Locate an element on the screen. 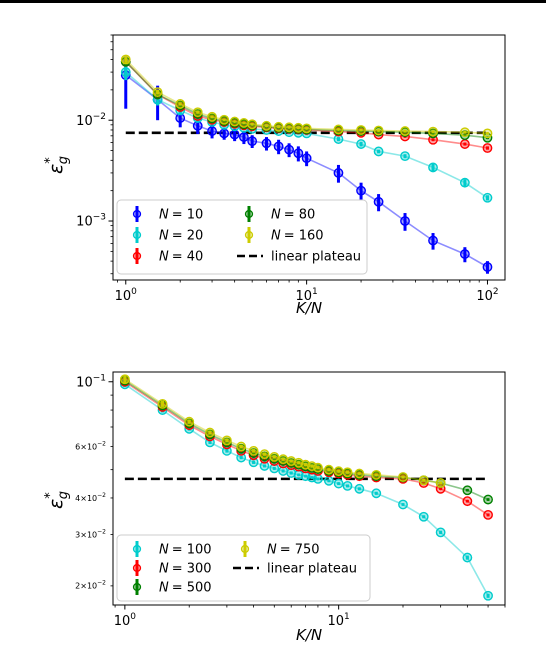 The height and width of the screenshot is (650, 546). legend-entry: N = 100 is located at coordinates (172, 549).